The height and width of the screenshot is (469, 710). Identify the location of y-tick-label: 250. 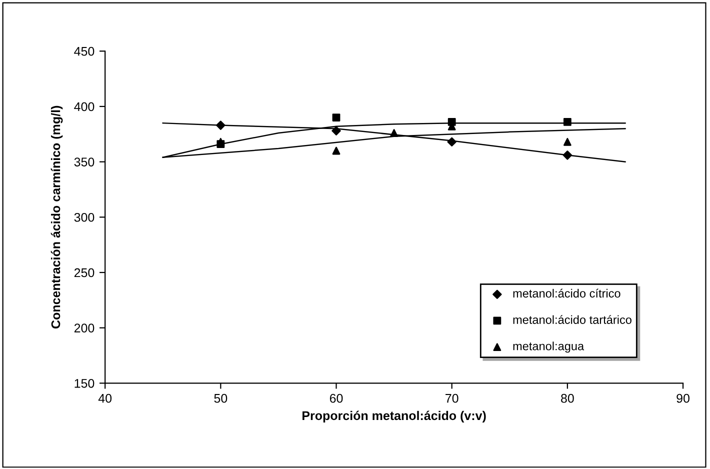
(84, 273).